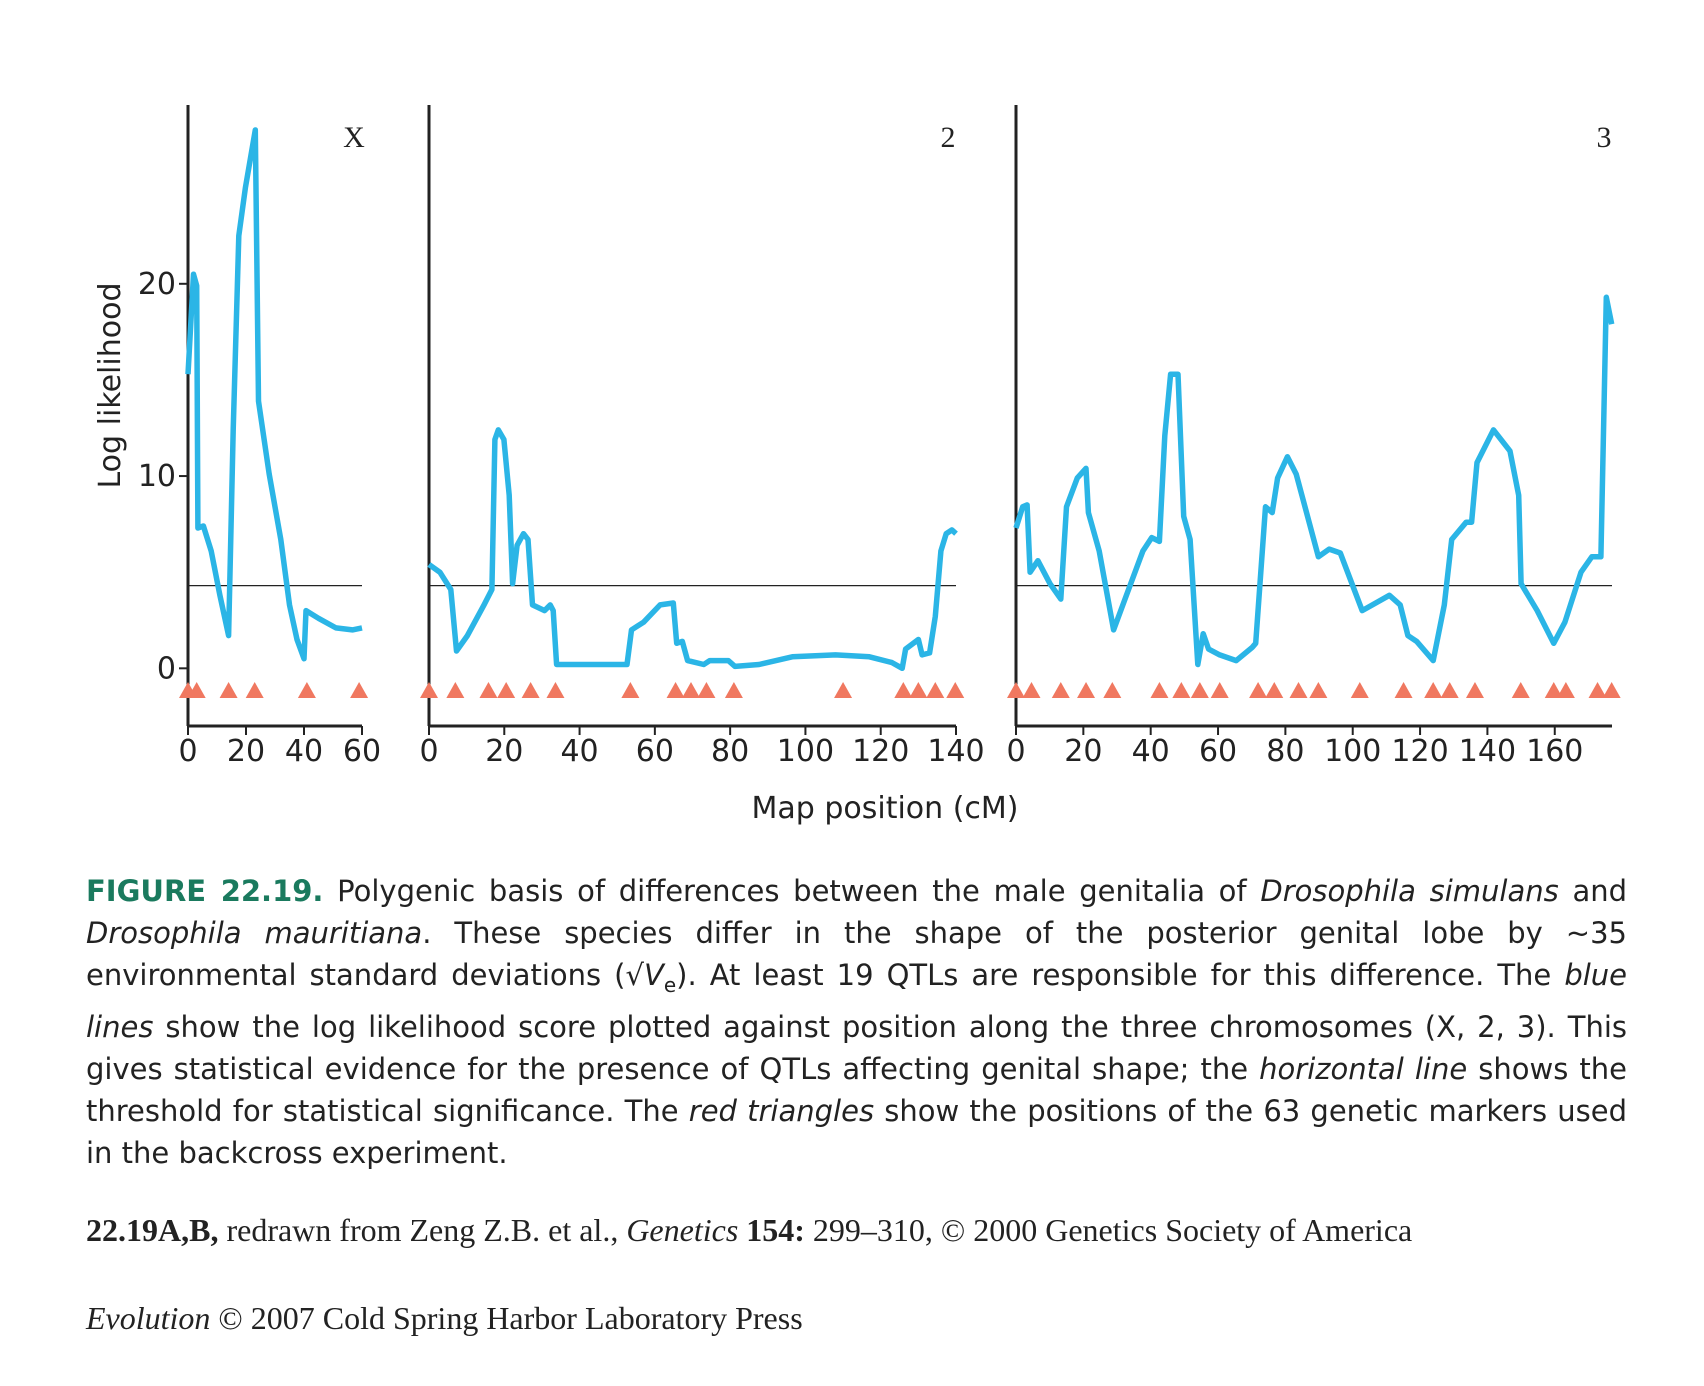 This screenshot has width=1704, height=1386. Describe the element at coordinates (354, 137) in the screenshot. I see `panel-title: X` at that location.